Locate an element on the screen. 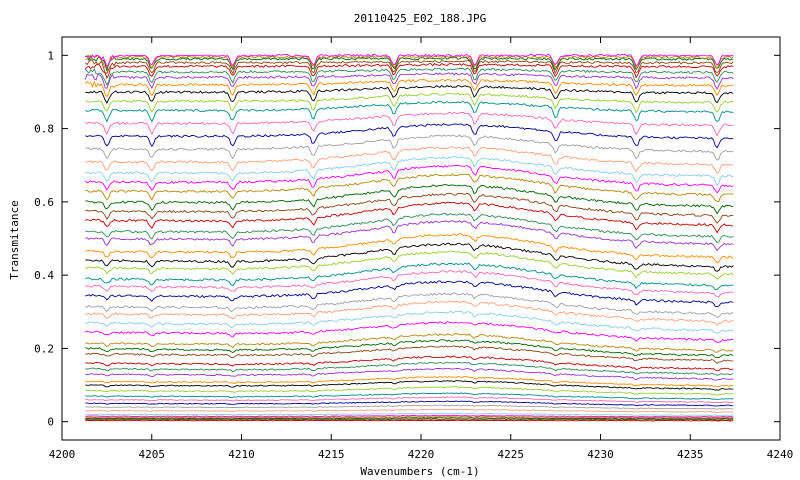 The height and width of the screenshot is (480, 800). x-tick-label: 4210 is located at coordinates (241, 454).